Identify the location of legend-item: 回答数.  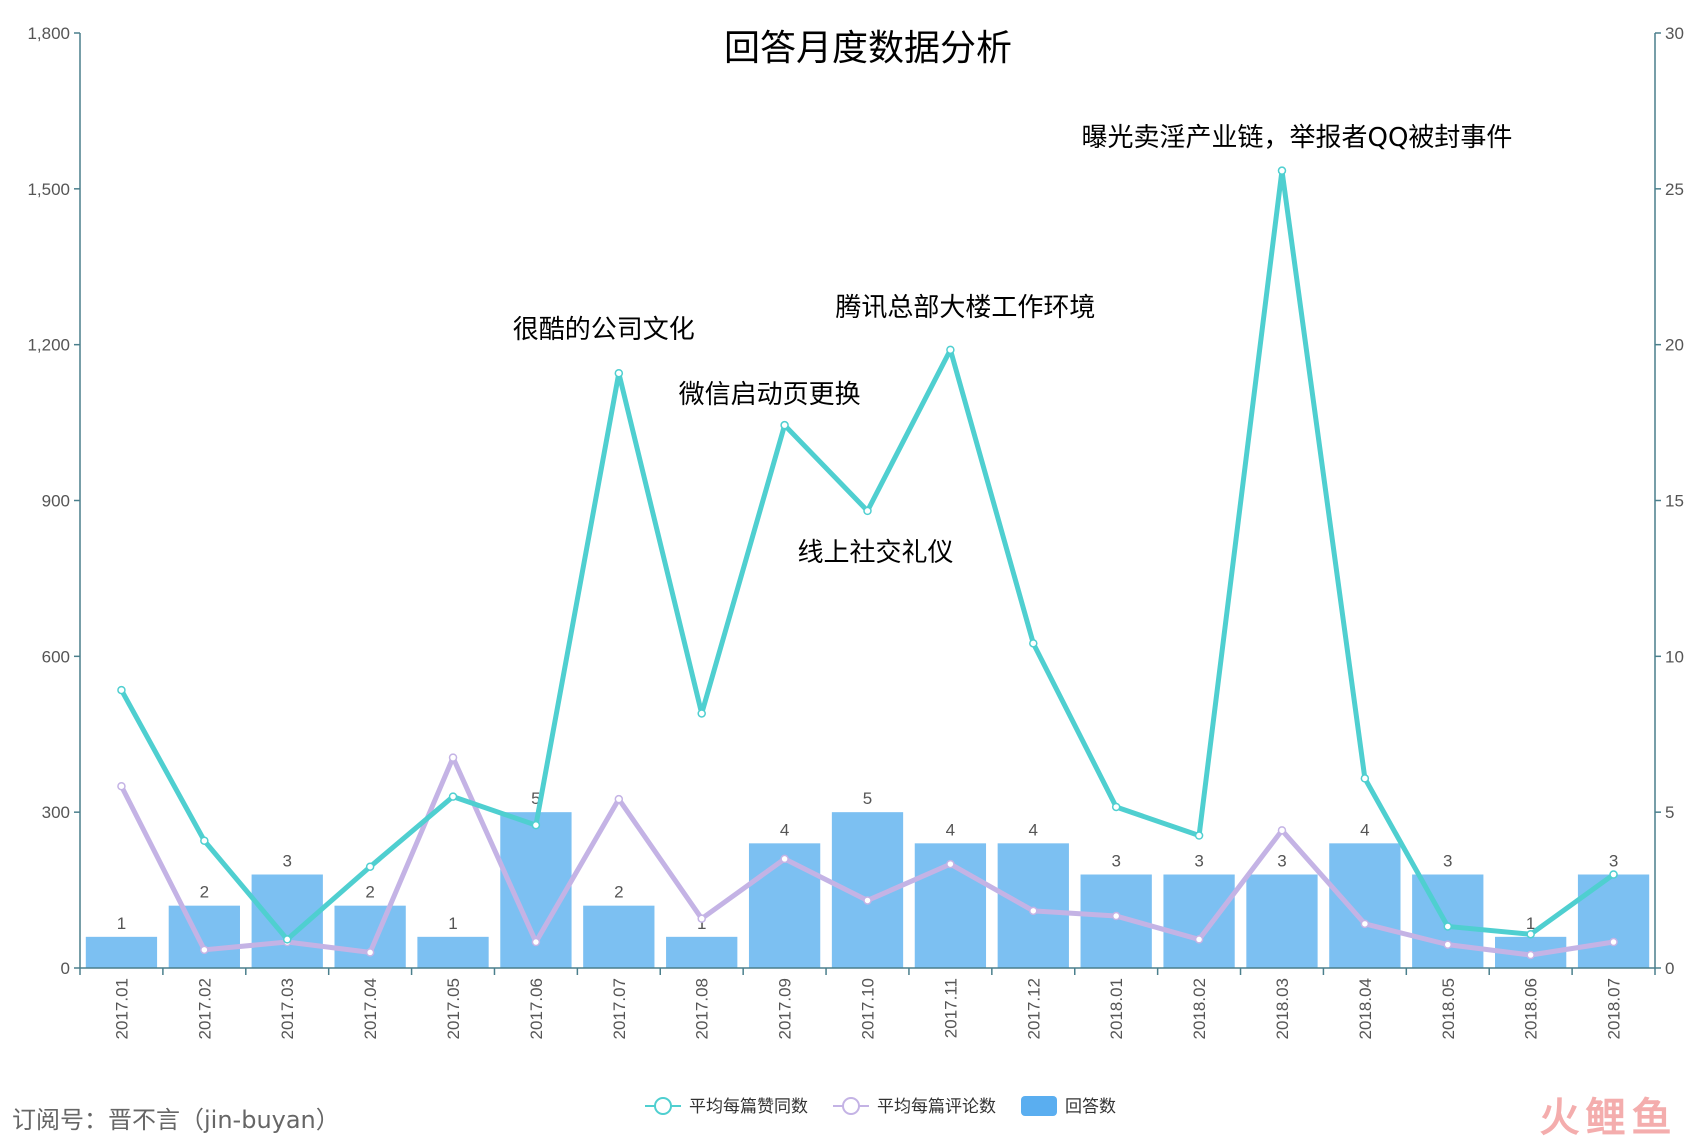
(1068, 1106).